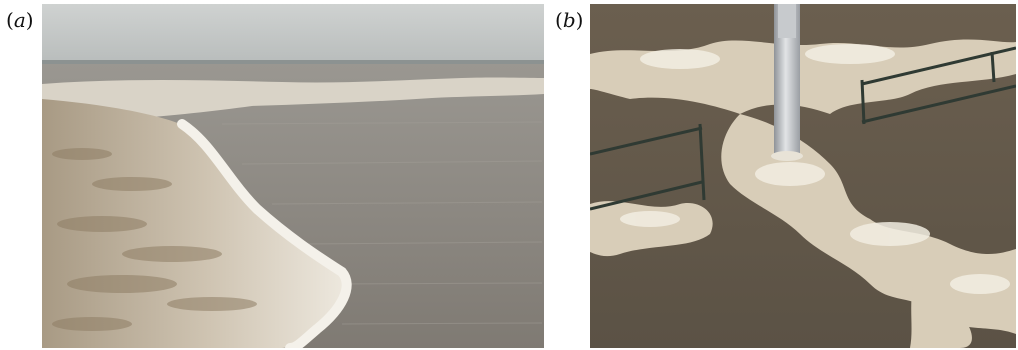  I want to click on pole-top, so click(787, 21).